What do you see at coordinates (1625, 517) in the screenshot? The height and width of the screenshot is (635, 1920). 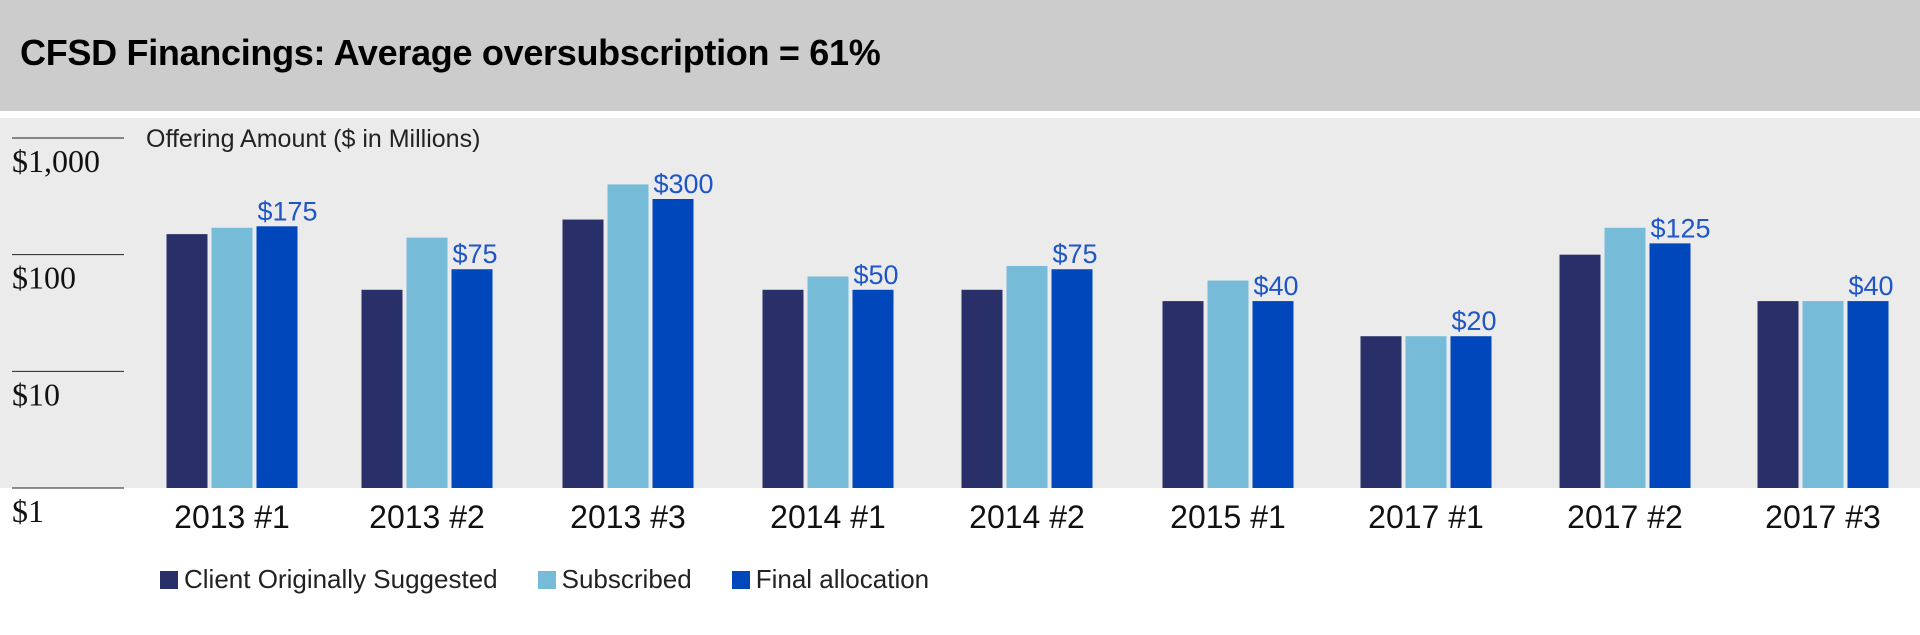 I see `x-tick-label: 2017 #2` at bounding box center [1625, 517].